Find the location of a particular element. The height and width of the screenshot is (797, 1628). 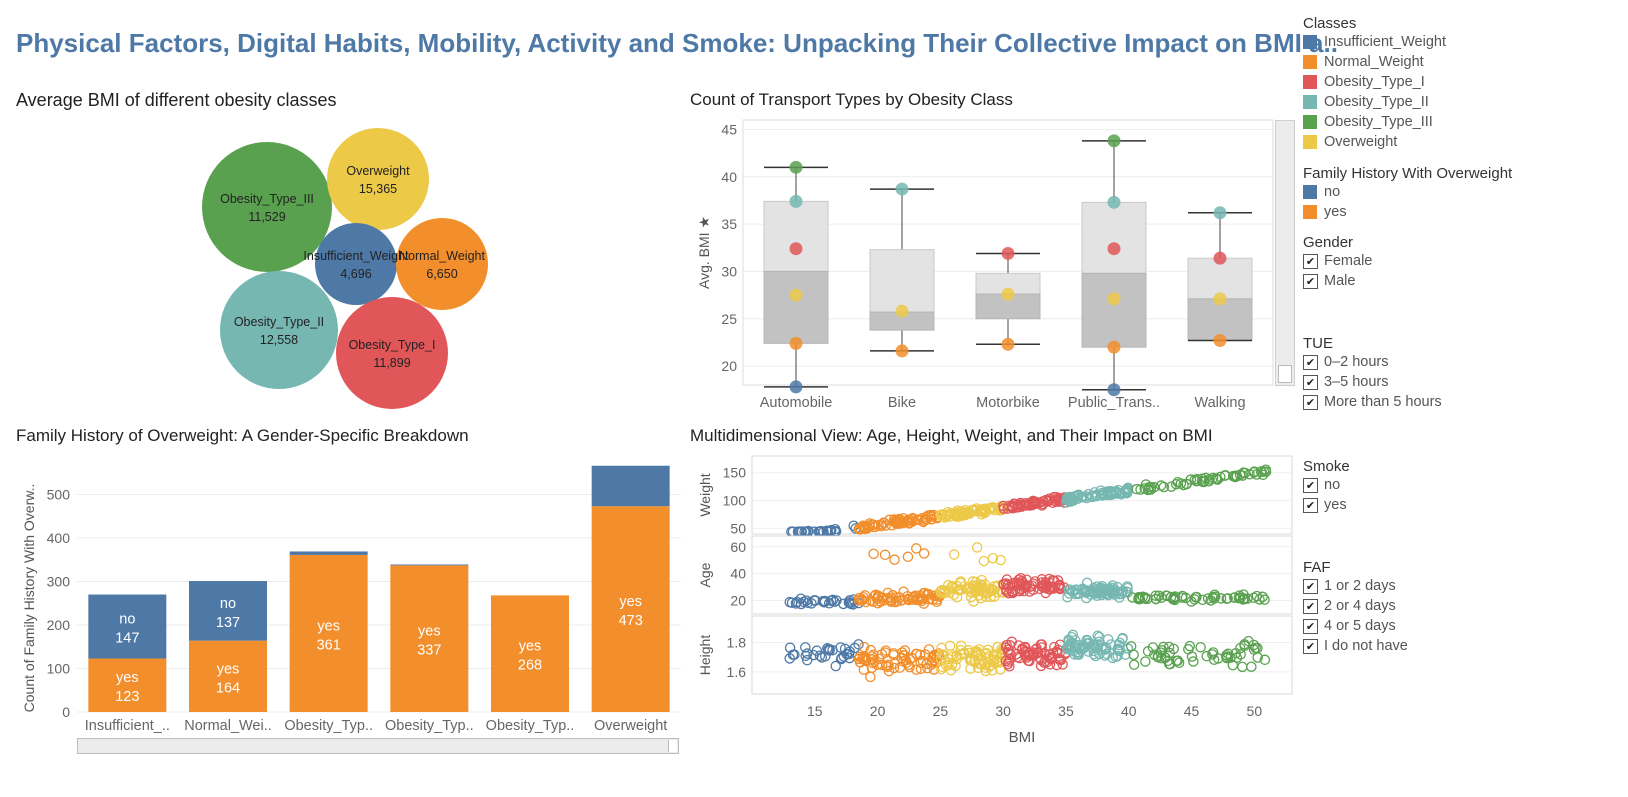

x-tick-label: 30 is located at coordinates (1003, 711).